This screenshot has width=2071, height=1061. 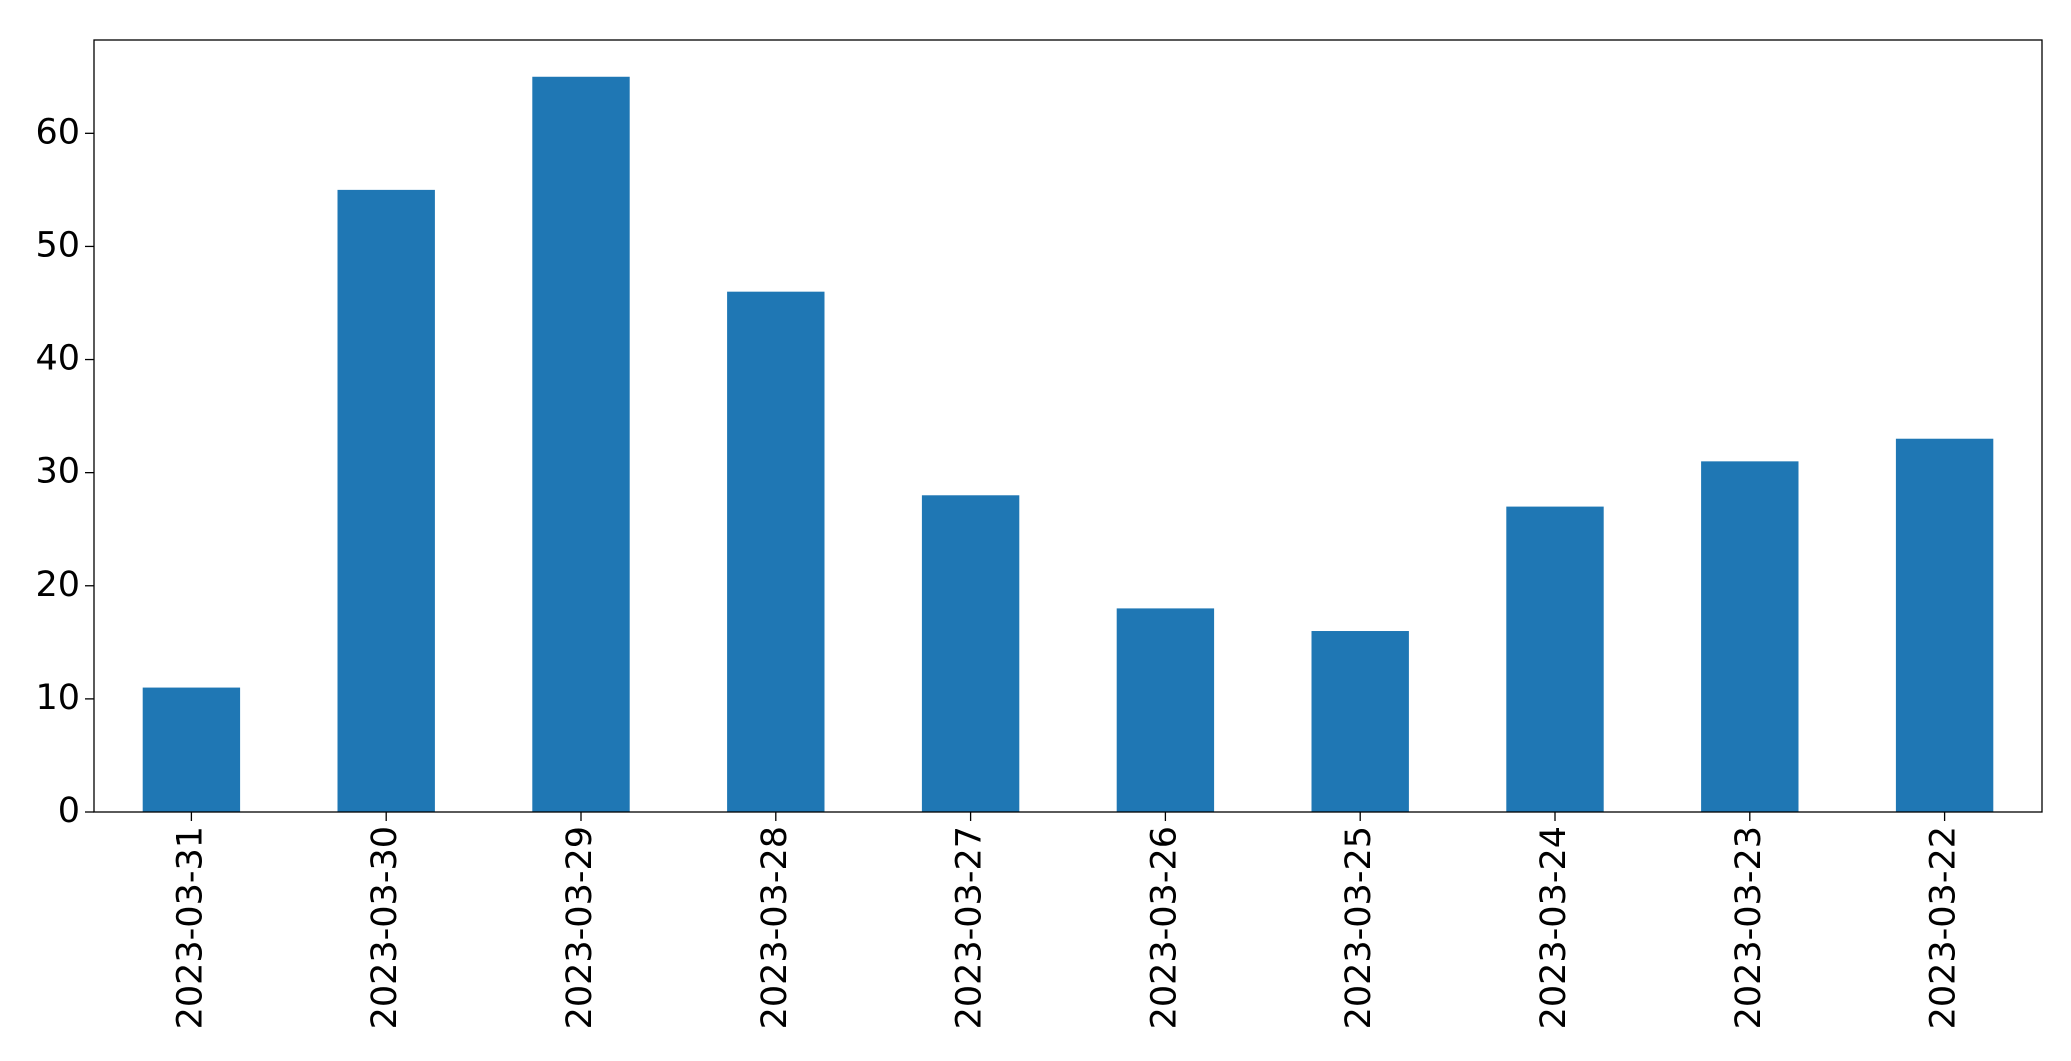 I want to click on x-tick-label: 2023-03-27, so click(x=970, y=927).